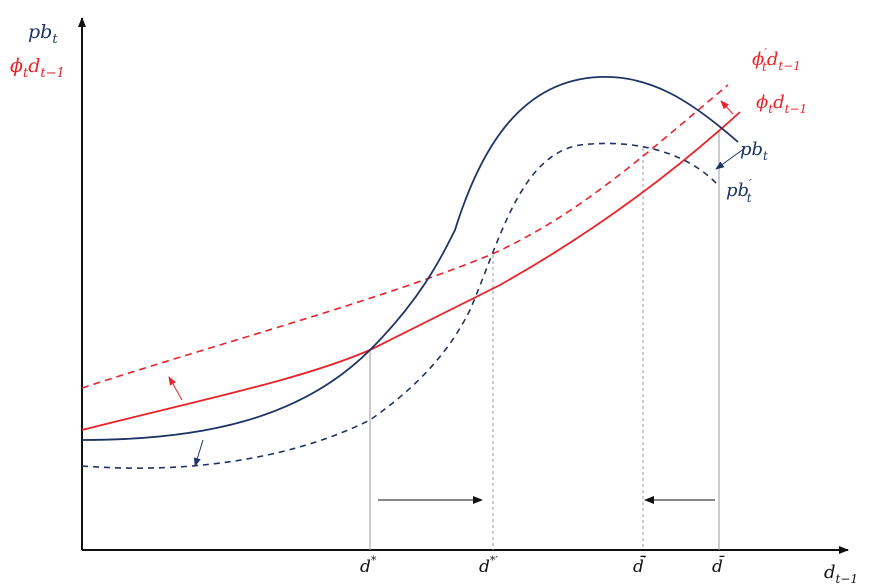 This screenshot has width=871, height=586. What do you see at coordinates (199, 453) in the screenshot?
I see `shift-arrow-blue-left` at bounding box center [199, 453].